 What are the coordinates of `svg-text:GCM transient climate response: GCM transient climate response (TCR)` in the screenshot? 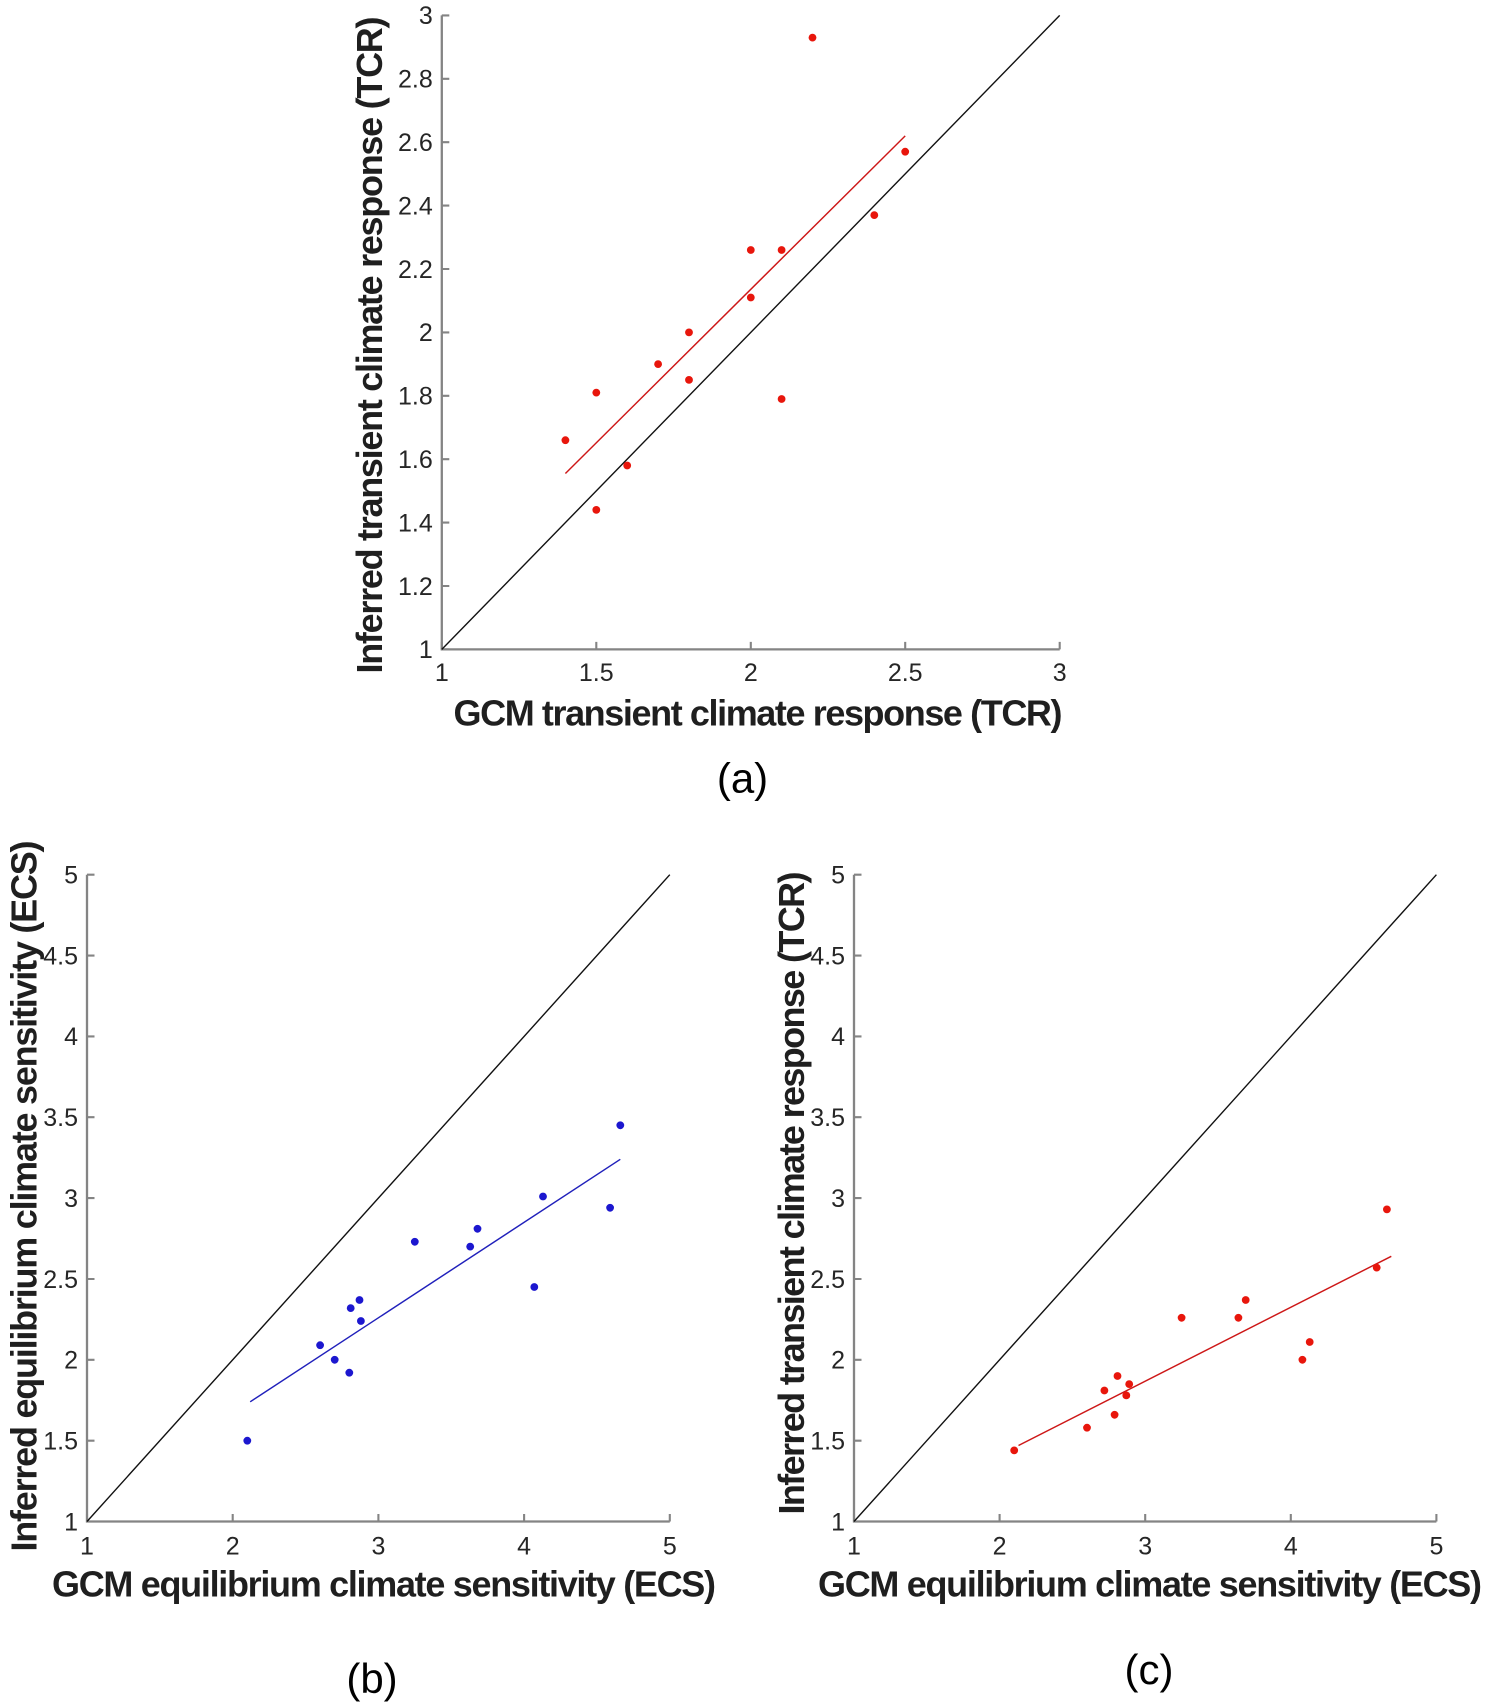 It's located at (758, 712).